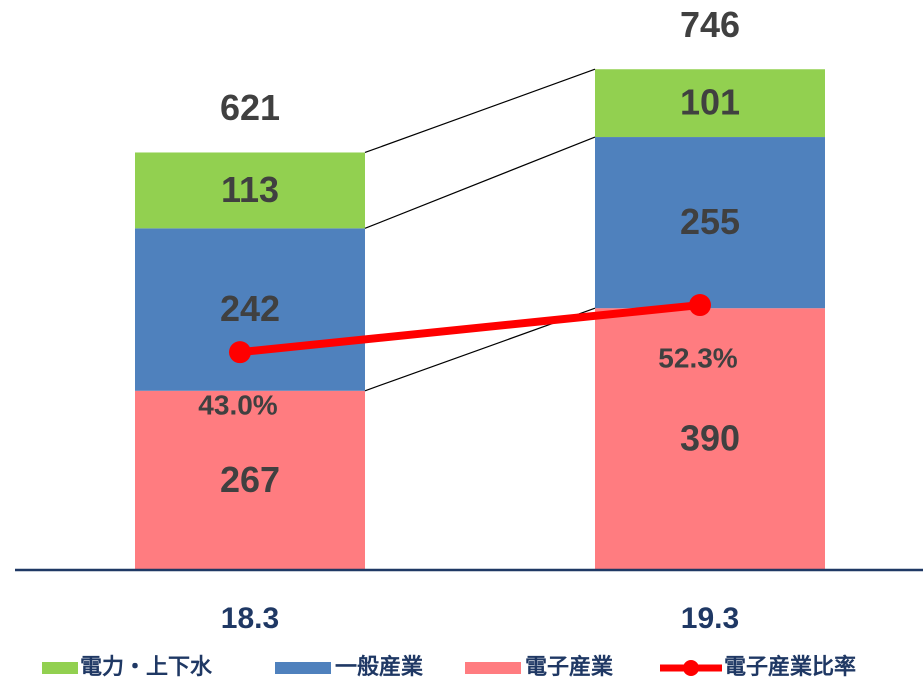 The height and width of the screenshot is (692, 923). I want to click on legend-label: 電子産業比率, so click(790, 666).